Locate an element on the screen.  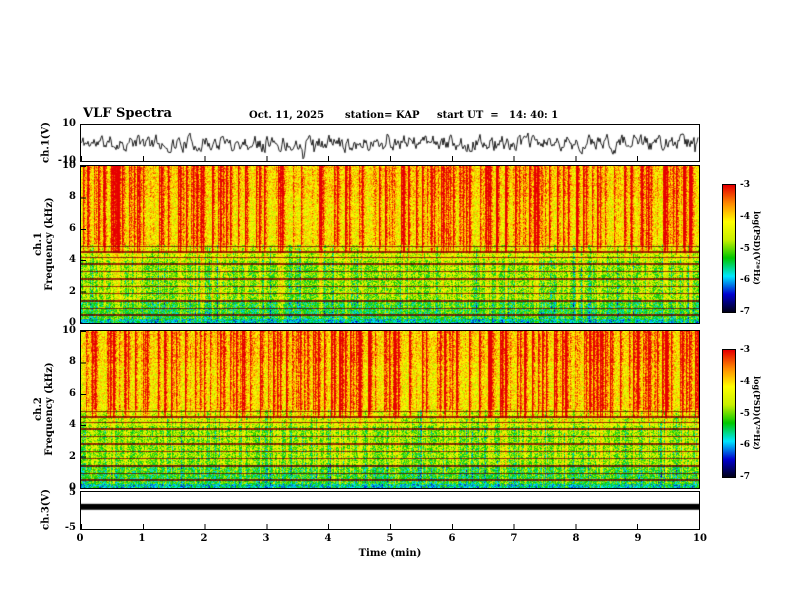
ch3-ytick: 5 is located at coordinates (72, 492).